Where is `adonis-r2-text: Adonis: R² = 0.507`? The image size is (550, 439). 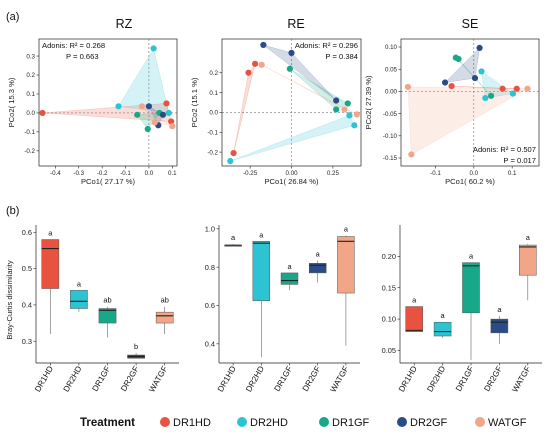
adonis-r2-text: Adonis: R² = 0.507 is located at coordinates (504, 149).